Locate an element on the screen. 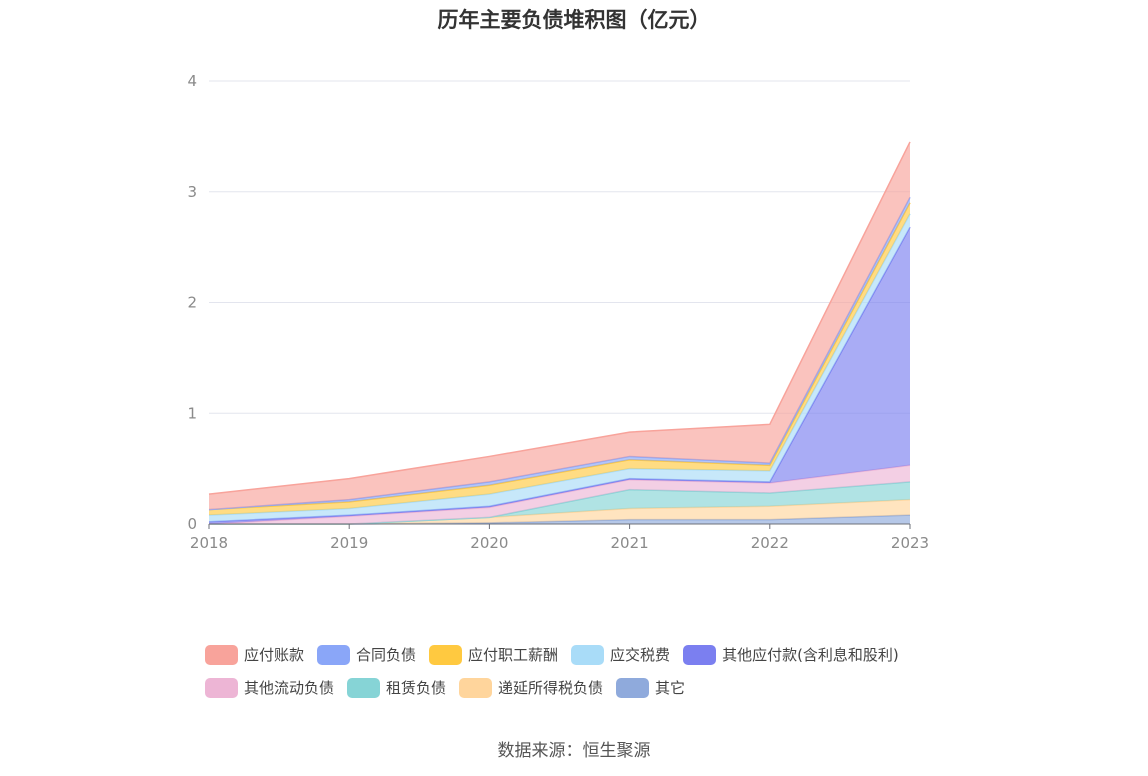 The image size is (1148, 776). x-tick-label: 2021 is located at coordinates (630, 543).